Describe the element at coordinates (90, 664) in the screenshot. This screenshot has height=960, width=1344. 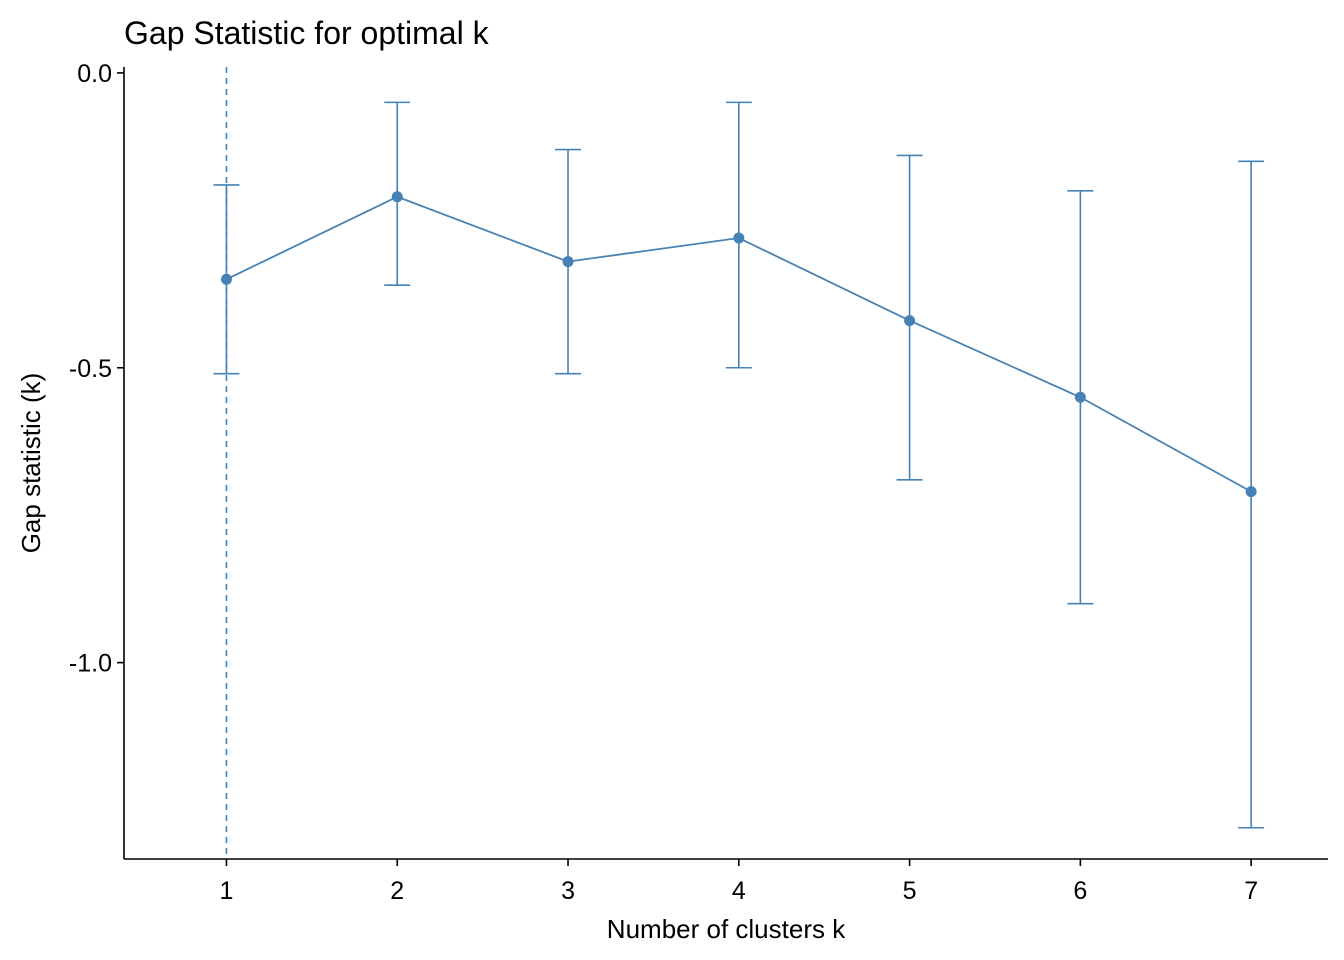
I see `y-tick-label: -1.0` at that location.